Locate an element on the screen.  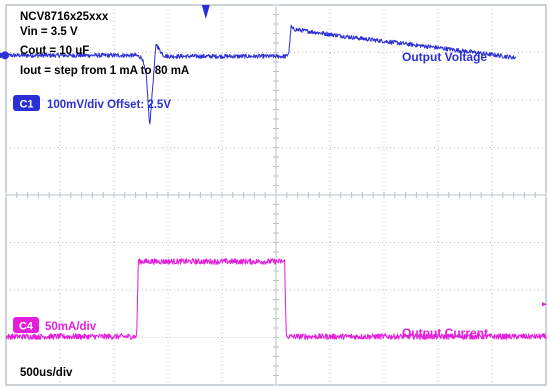
channel-1-badge-text: C1 is located at coordinates (26, 105).